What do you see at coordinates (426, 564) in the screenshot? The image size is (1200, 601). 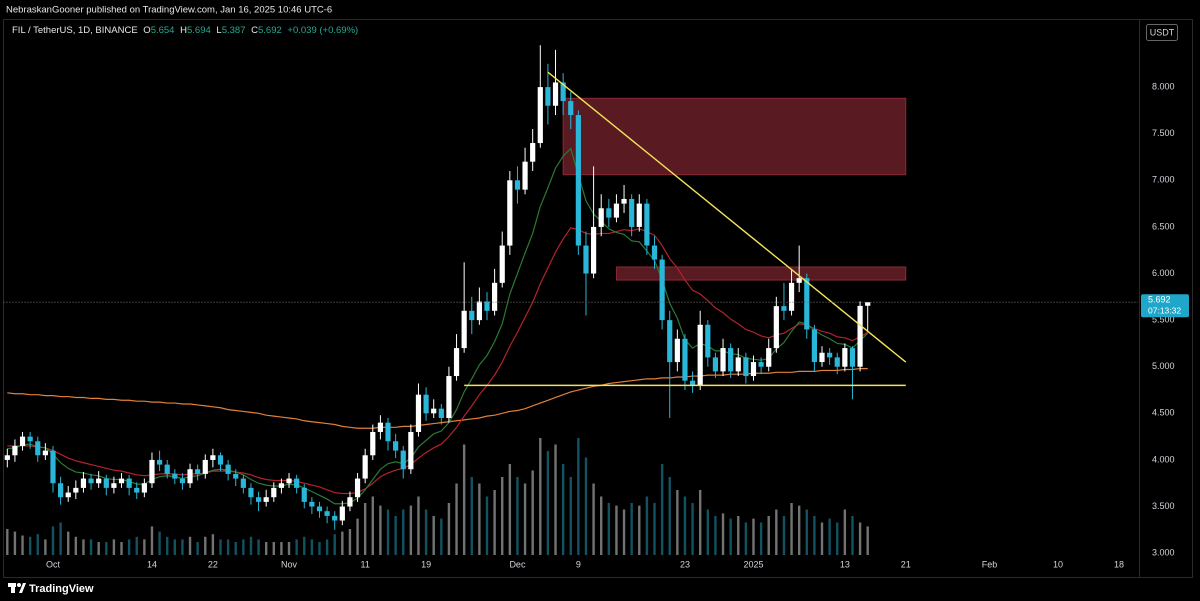 I see `x-tick-label: 19` at bounding box center [426, 564].